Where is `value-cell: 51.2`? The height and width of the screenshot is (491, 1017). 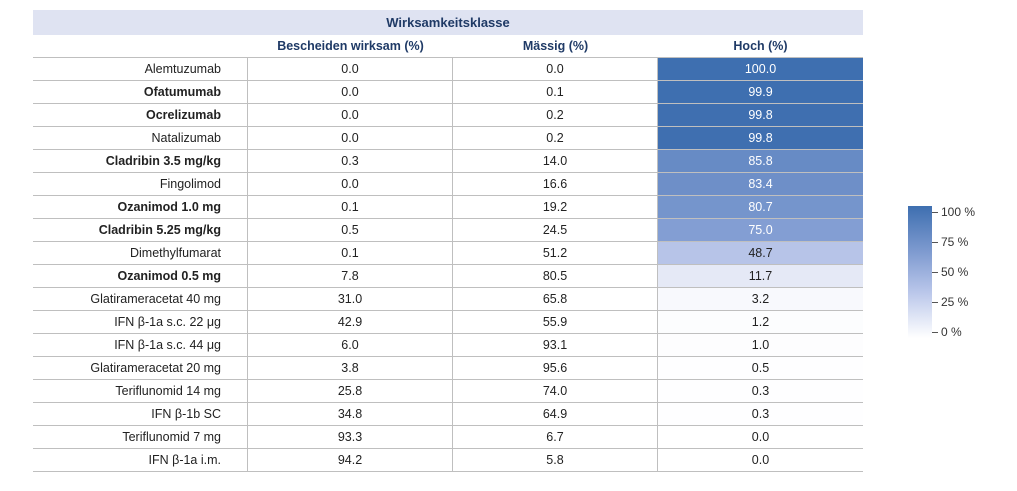 value-cell: 51.2 is located at coordinates (555, 253).